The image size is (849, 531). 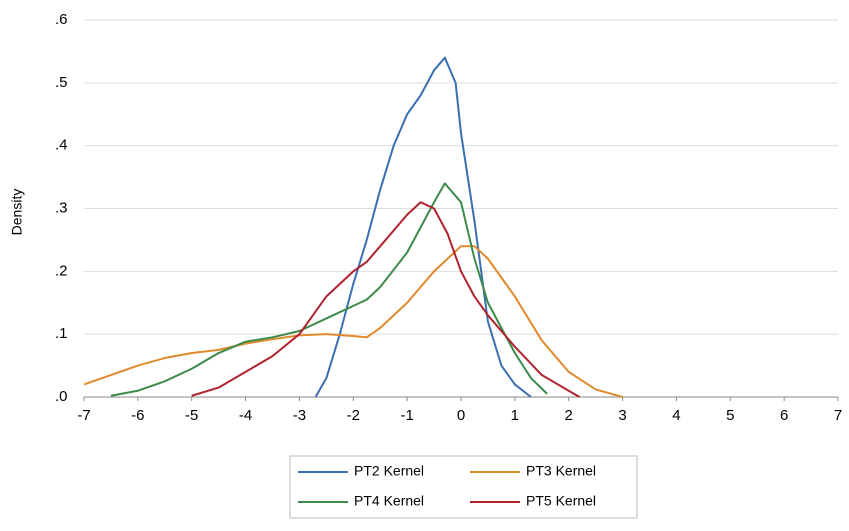 What do you see at coordinates (461, 415) in the screenshot?
I see `x-tick-label: 0` at bounding box center [461, 415].